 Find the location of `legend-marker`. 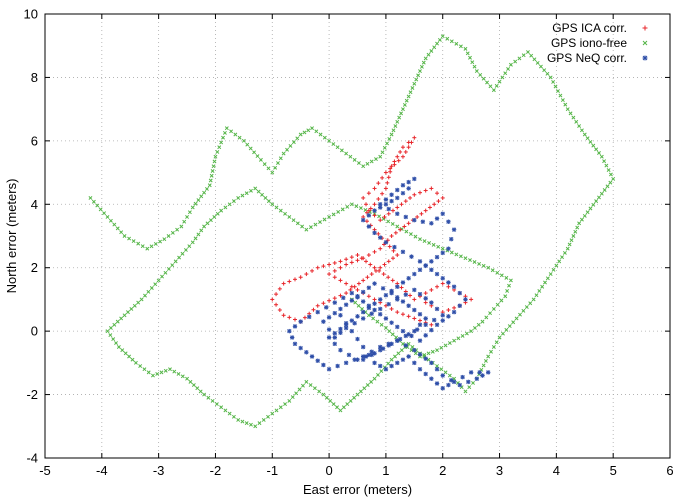

legend-marker is located at coordinates (645, 28).